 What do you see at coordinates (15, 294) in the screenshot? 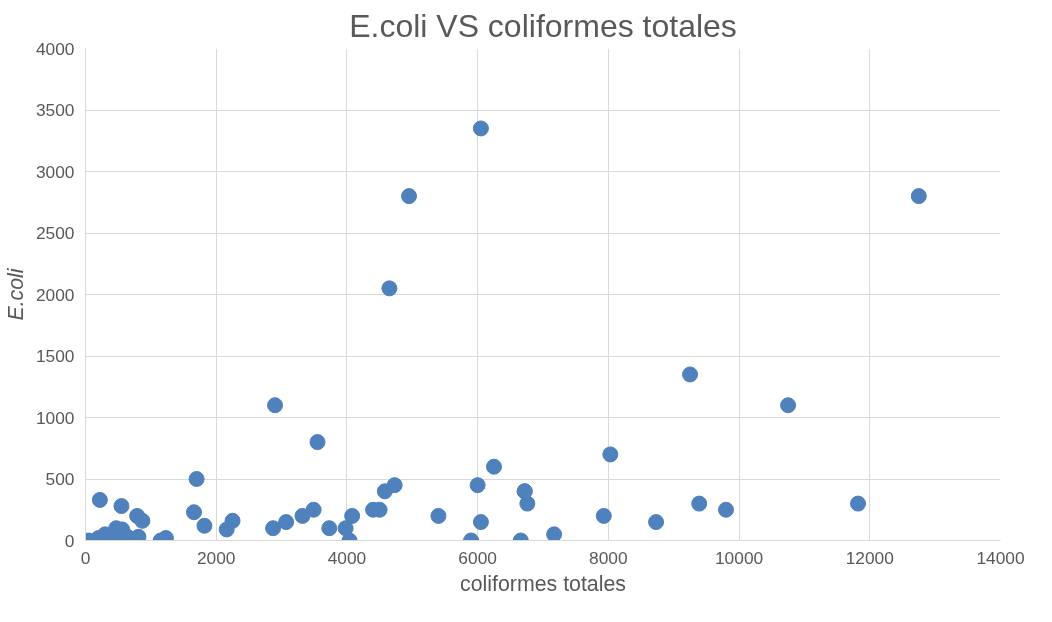
I see `y-axis-title: E.coli` at bounding box center [15, 294].